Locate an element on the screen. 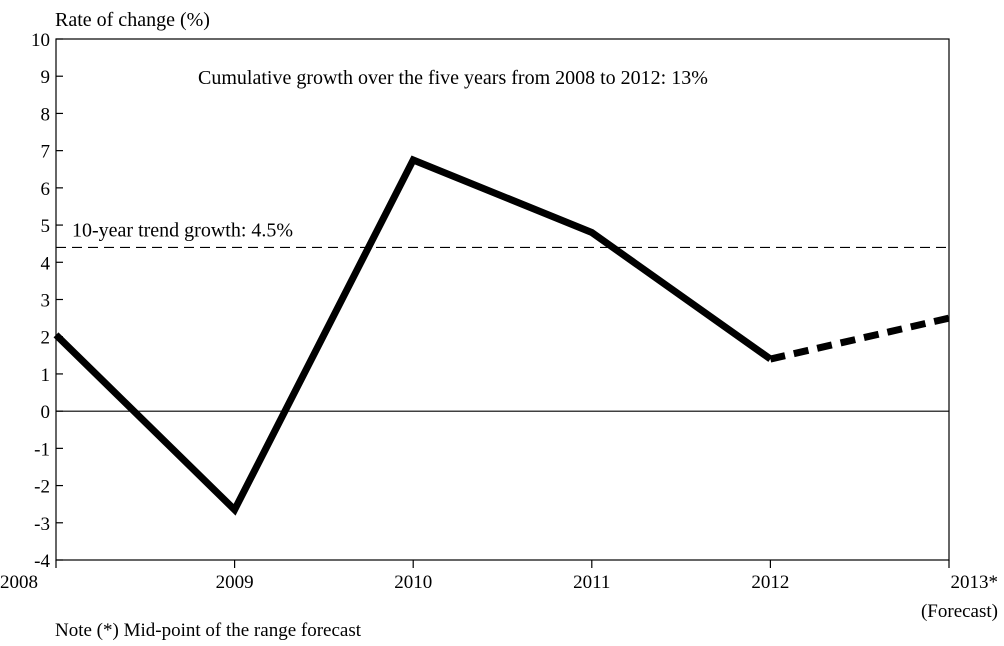  x-tick-label: 2012 is located at coordinates (770, 582).